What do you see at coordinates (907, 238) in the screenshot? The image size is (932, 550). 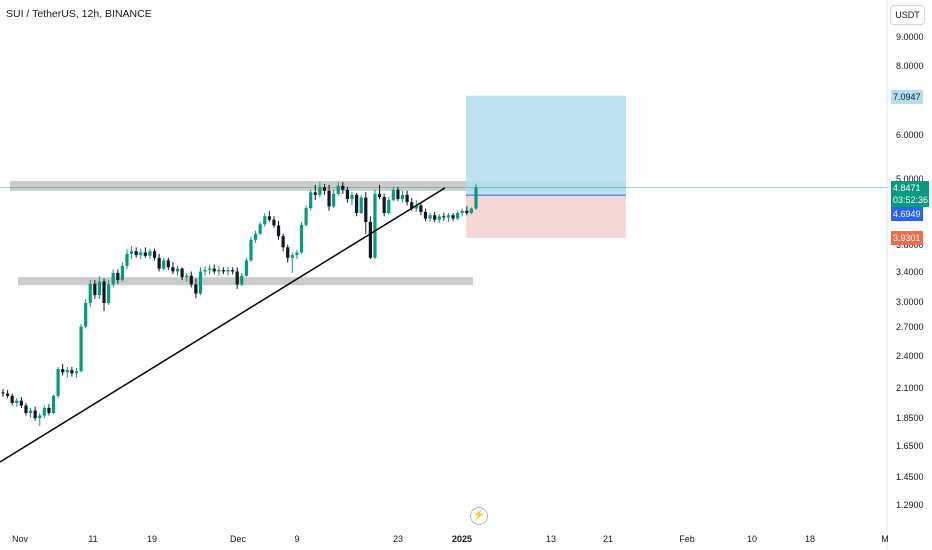 I see `stop-price-badge: 3.9301` at bounding box center [907, 238].